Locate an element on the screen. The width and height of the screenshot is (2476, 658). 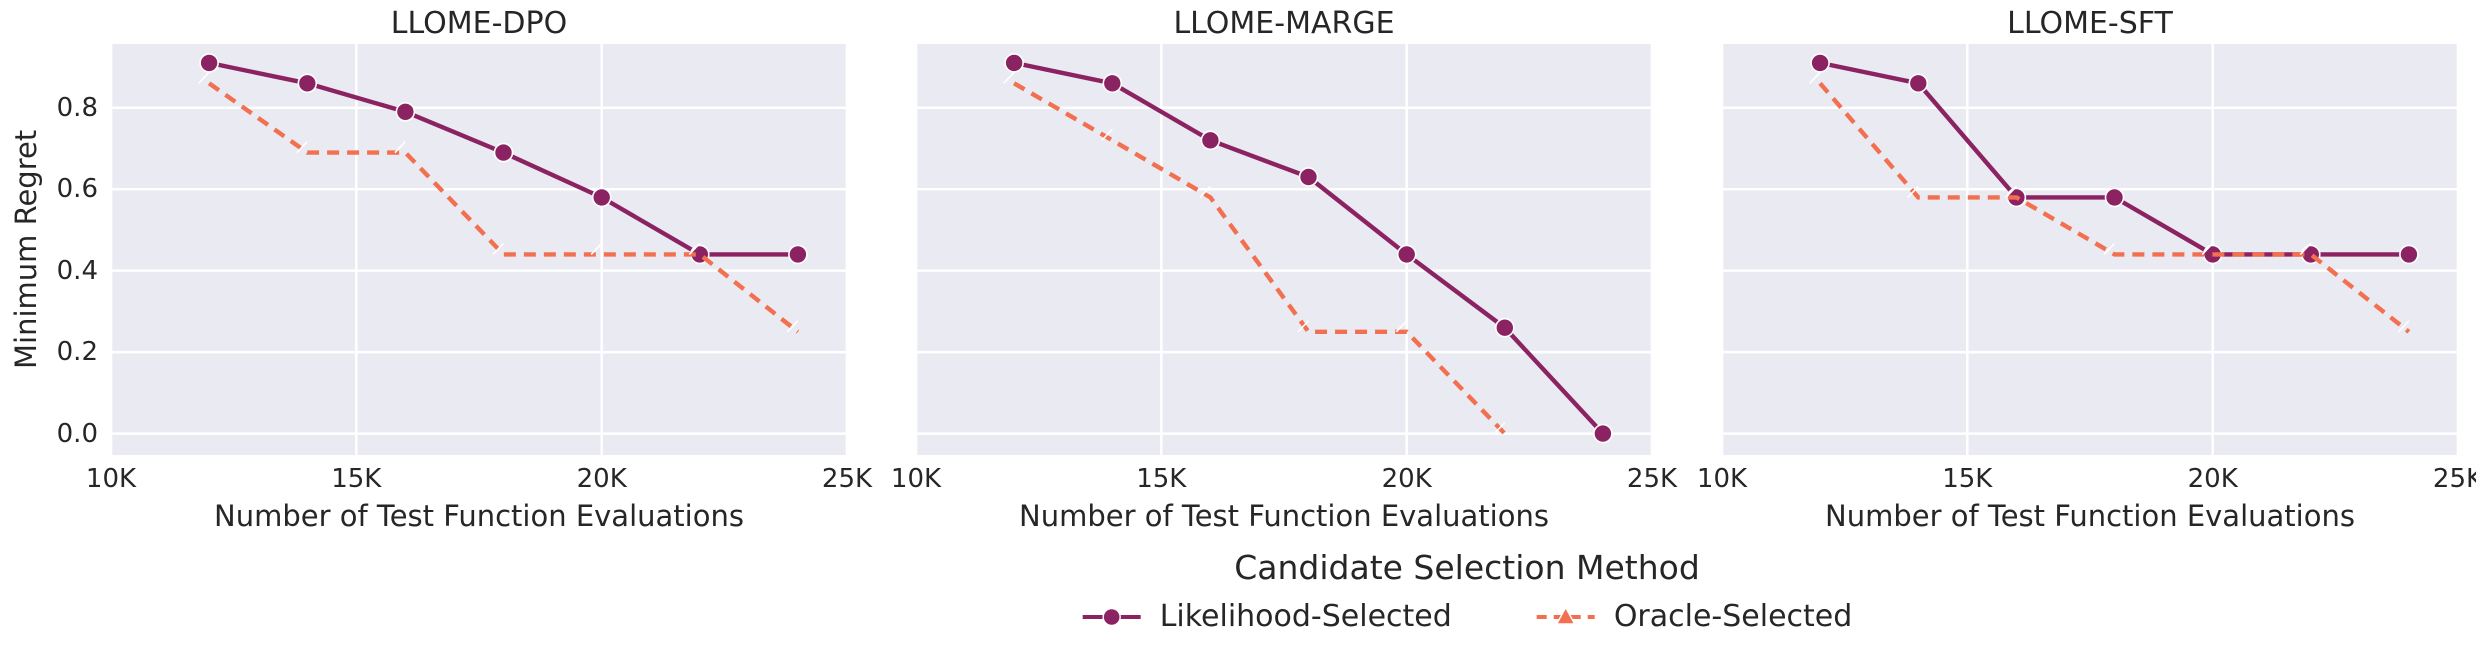
panel-title: LLOME-SFT is located at coordinates (2090, 23).